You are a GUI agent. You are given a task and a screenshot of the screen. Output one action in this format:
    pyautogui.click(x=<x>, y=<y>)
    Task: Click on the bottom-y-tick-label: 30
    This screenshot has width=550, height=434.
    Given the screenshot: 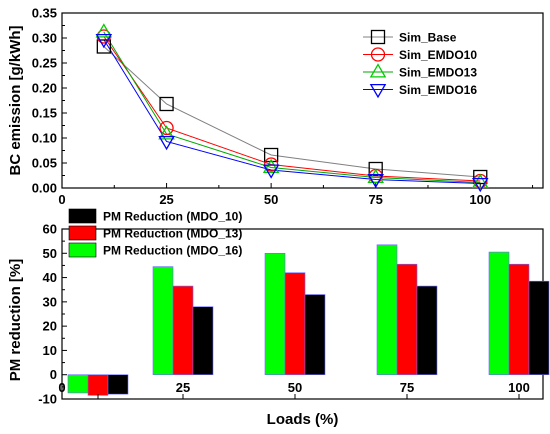 What is the action you would take?
    pyautogui.click(x=50, y=301)
    